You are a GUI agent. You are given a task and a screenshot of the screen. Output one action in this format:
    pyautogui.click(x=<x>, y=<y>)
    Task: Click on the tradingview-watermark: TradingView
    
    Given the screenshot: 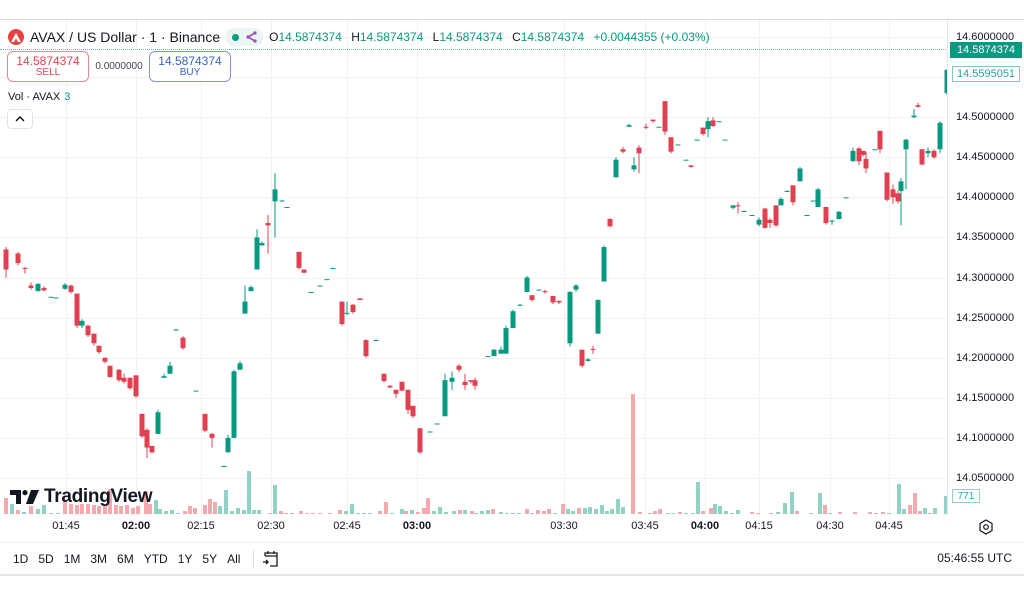 What is the action you would take?
    pyautogui.click(x=81, y=497)
    